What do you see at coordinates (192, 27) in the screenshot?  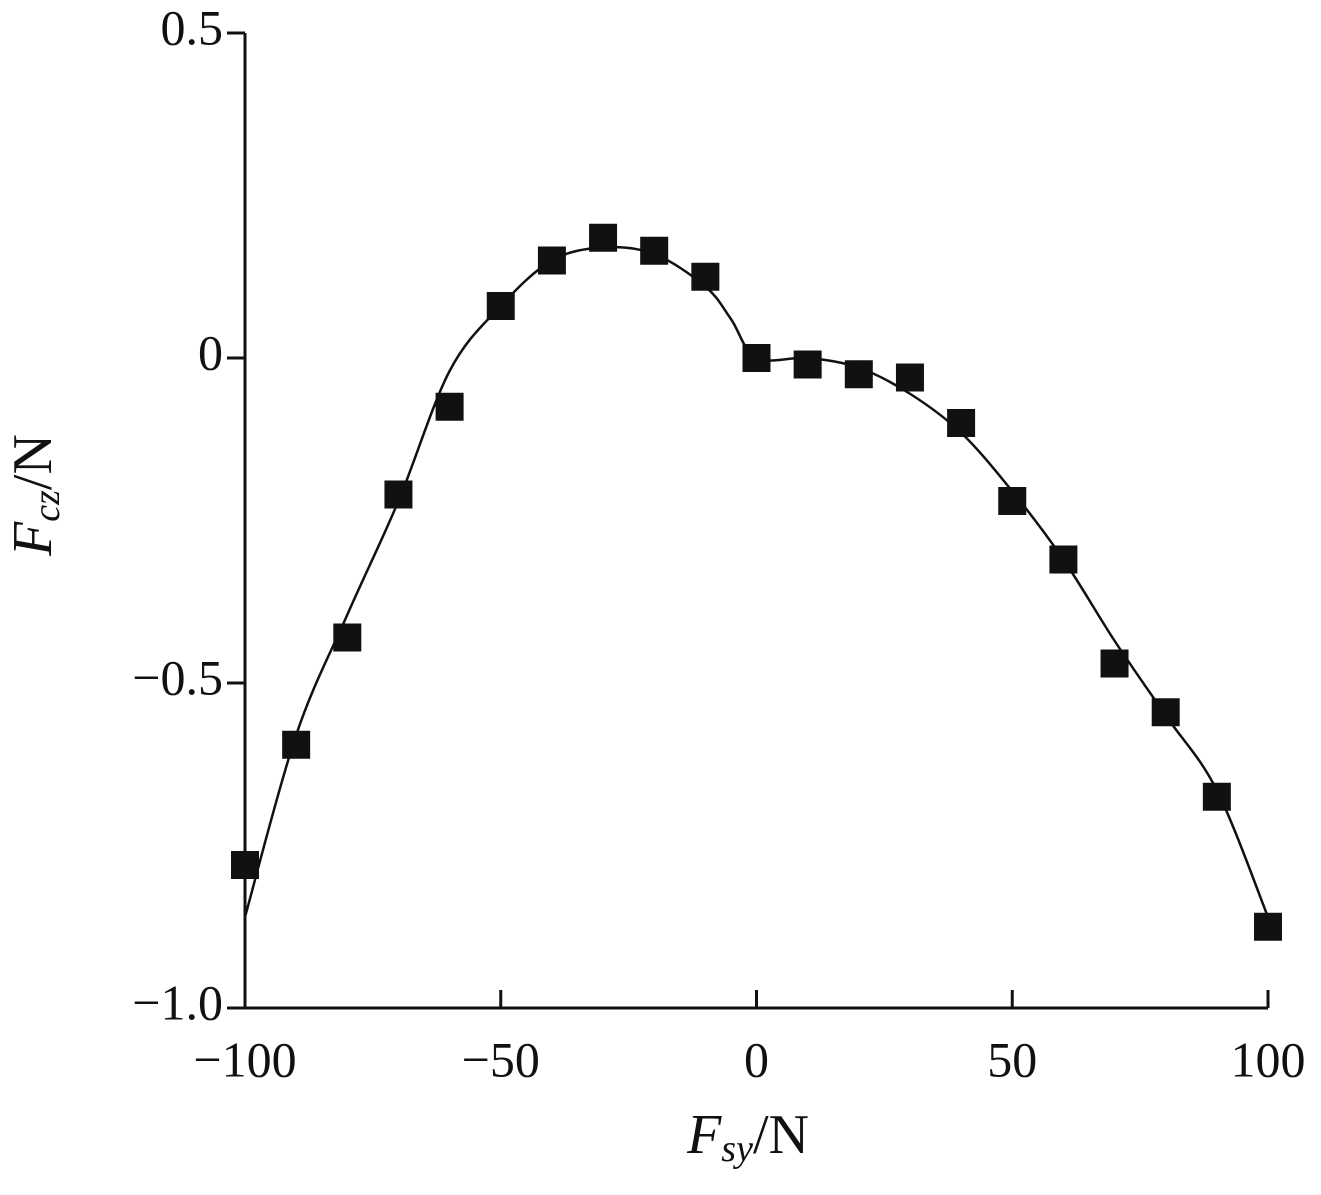 I see `y-tick-label: 0.5` at bounding box center [192, 27].